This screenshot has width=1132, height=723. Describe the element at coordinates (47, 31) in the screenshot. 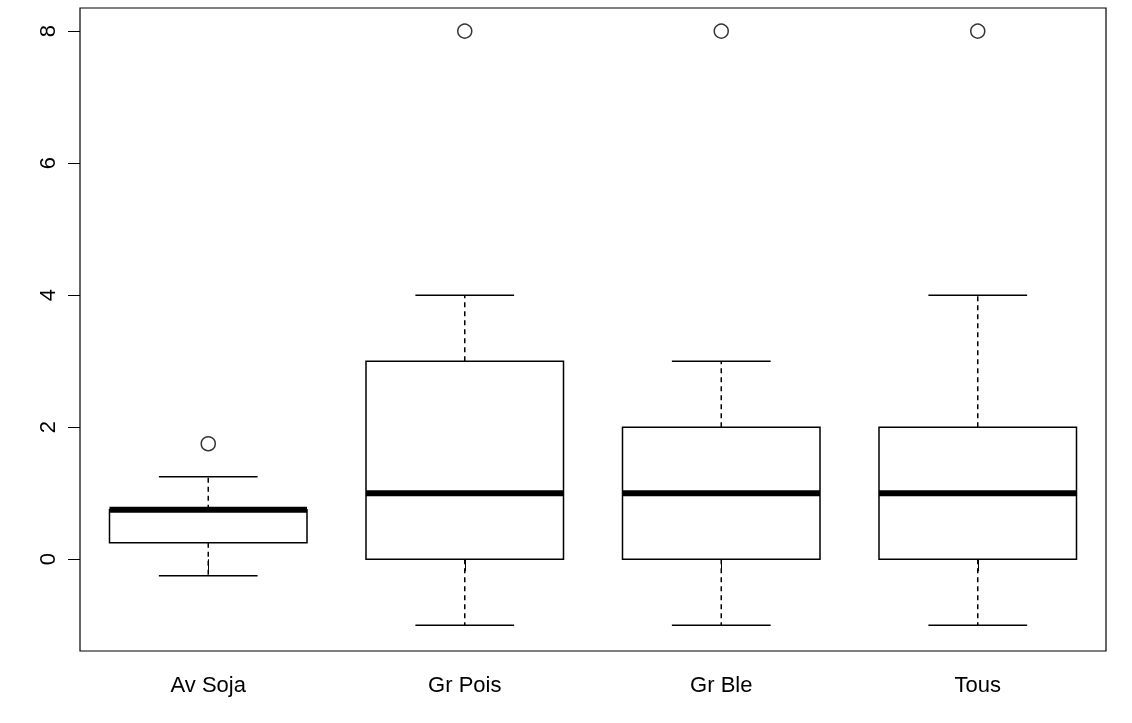

I see `y-tick-label: 8` at that location.